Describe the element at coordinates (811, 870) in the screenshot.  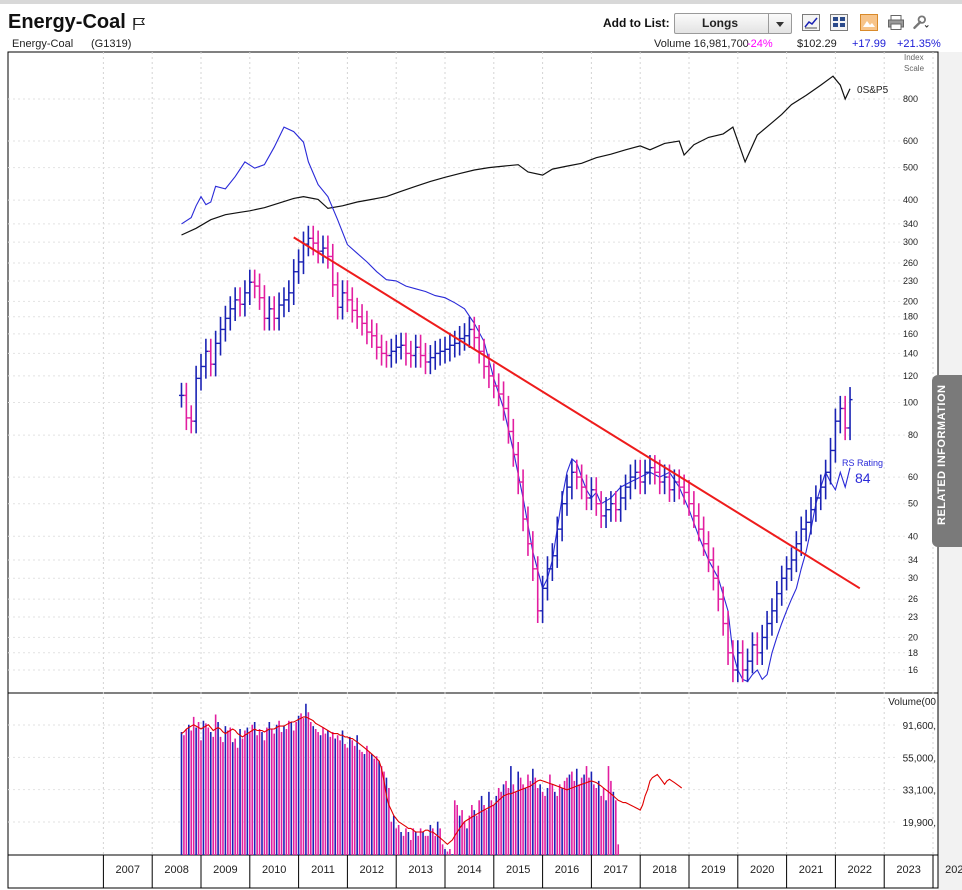
I see `x-tick-label: 2021` at that location.